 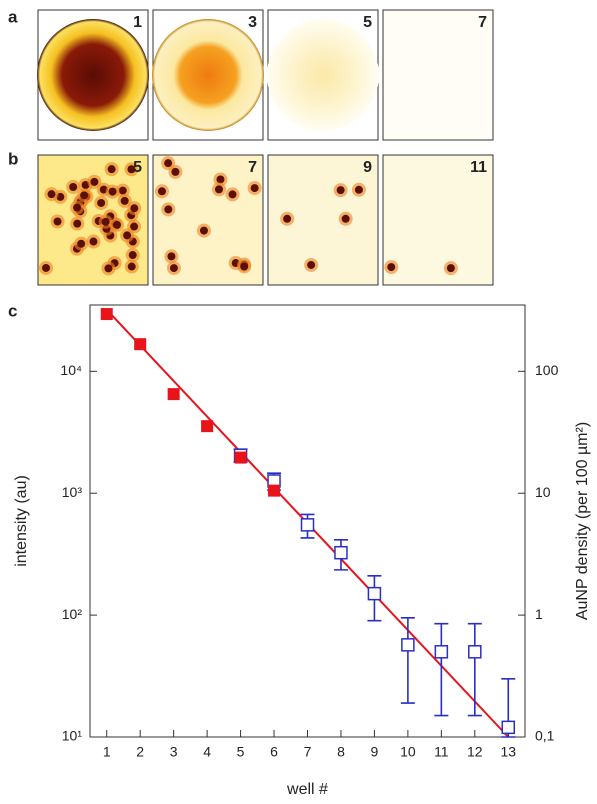 I want to click on x-tick-label: 12, so click(x=475, y=752).